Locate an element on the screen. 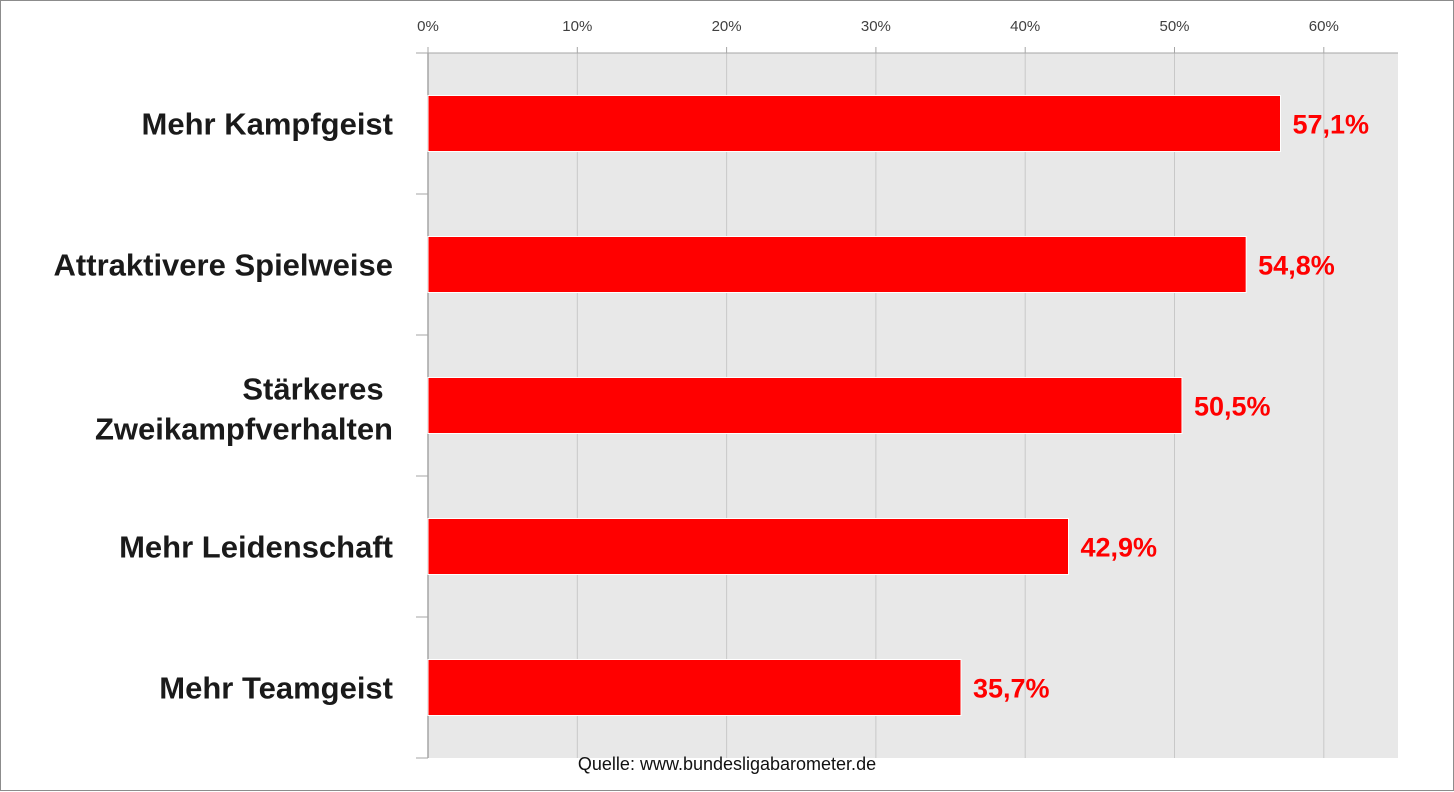 The width and height of the screenshot is (1454, 792). data-label: 54,8% is located at coordinates (1296, 266).